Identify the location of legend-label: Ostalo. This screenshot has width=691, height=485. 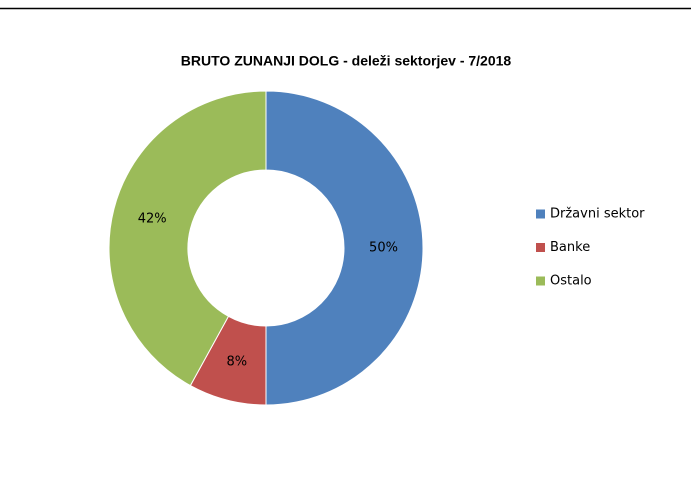
(571, 281).